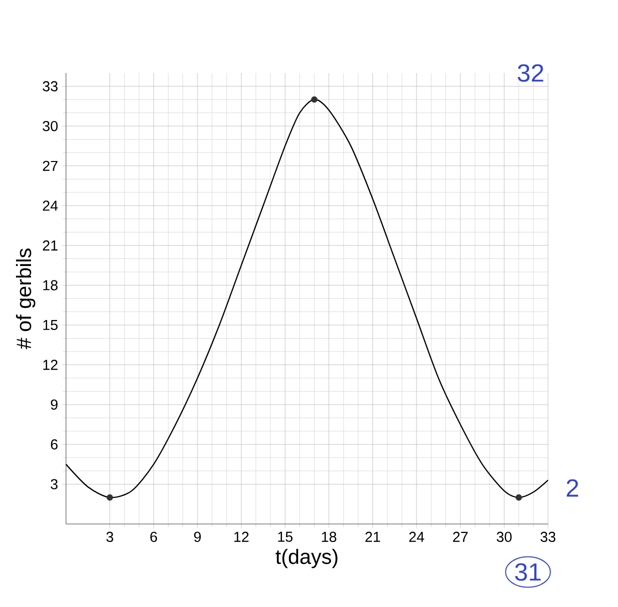 The image size is (618, 607). Describe the element at coordinates (241, 537) in the screenshot. I see `x-tick-label: 12` at that location.